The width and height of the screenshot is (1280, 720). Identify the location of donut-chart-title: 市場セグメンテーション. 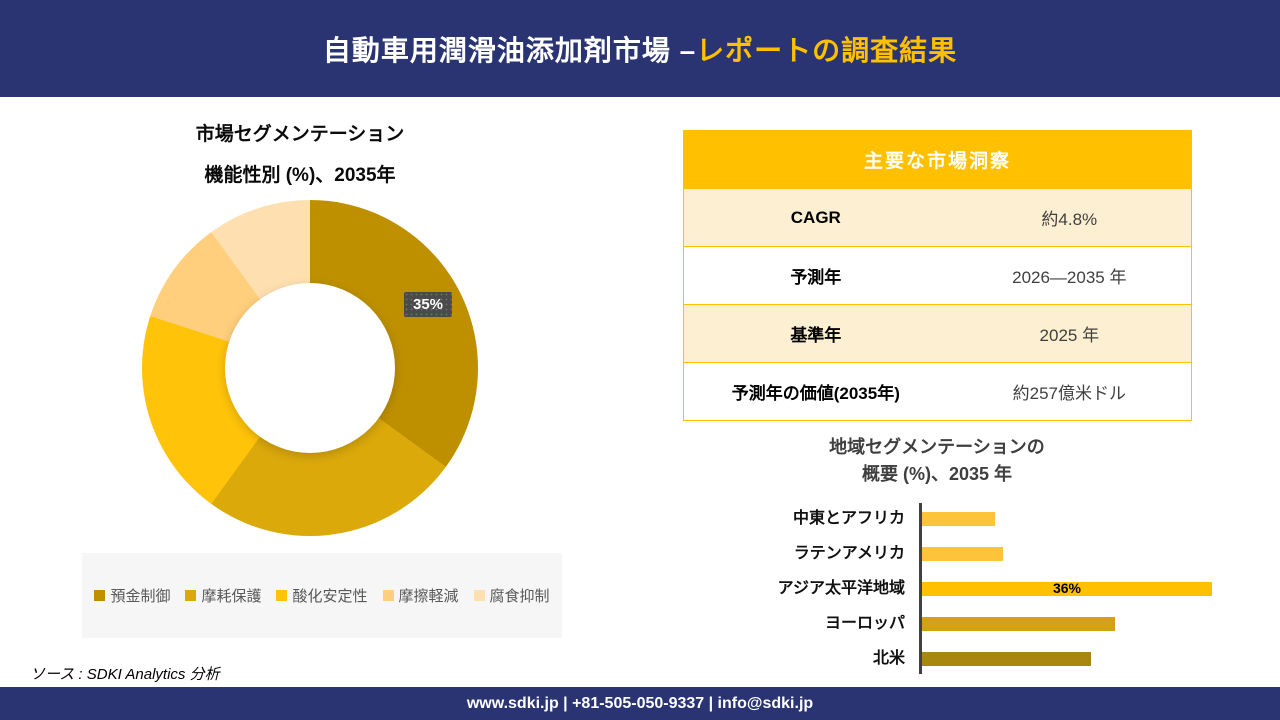
(300, 134).